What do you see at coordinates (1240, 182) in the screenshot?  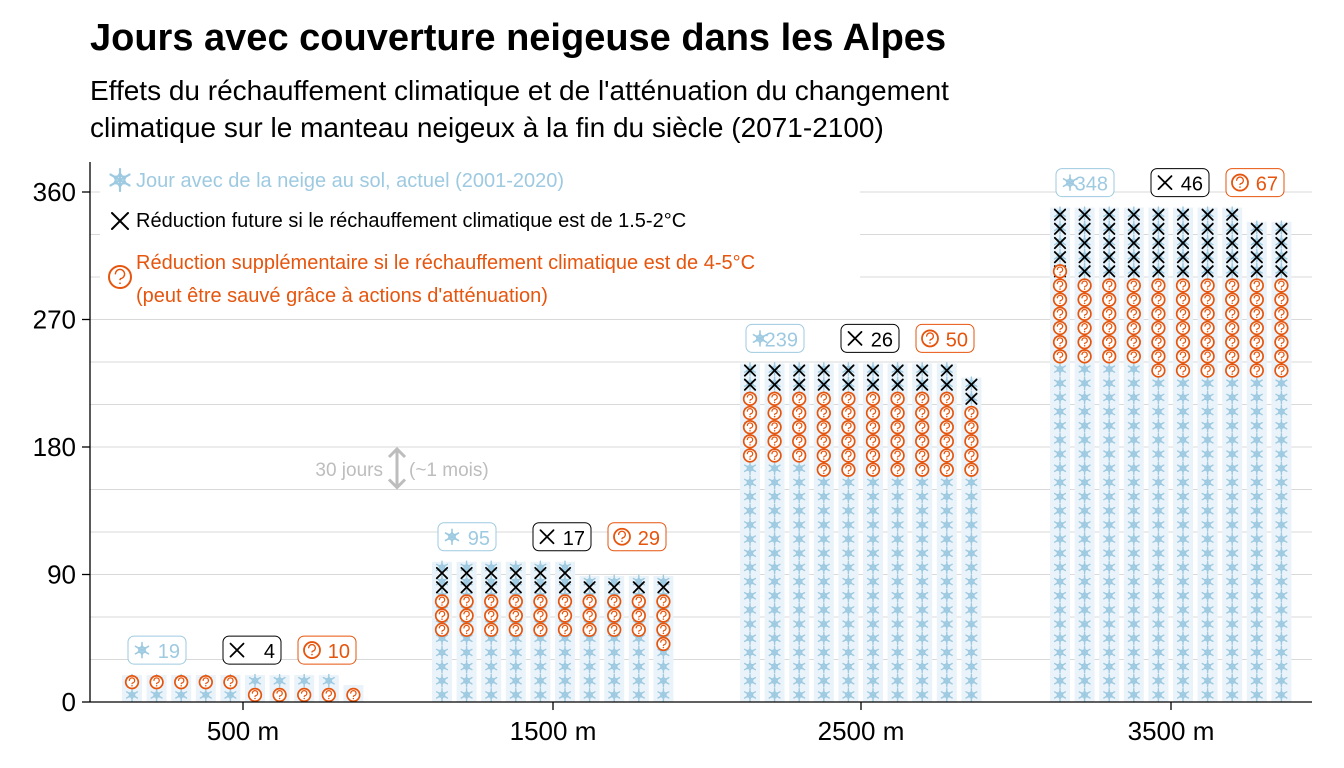 I see `circled-question-icon` at bounding box center [1240, 182].